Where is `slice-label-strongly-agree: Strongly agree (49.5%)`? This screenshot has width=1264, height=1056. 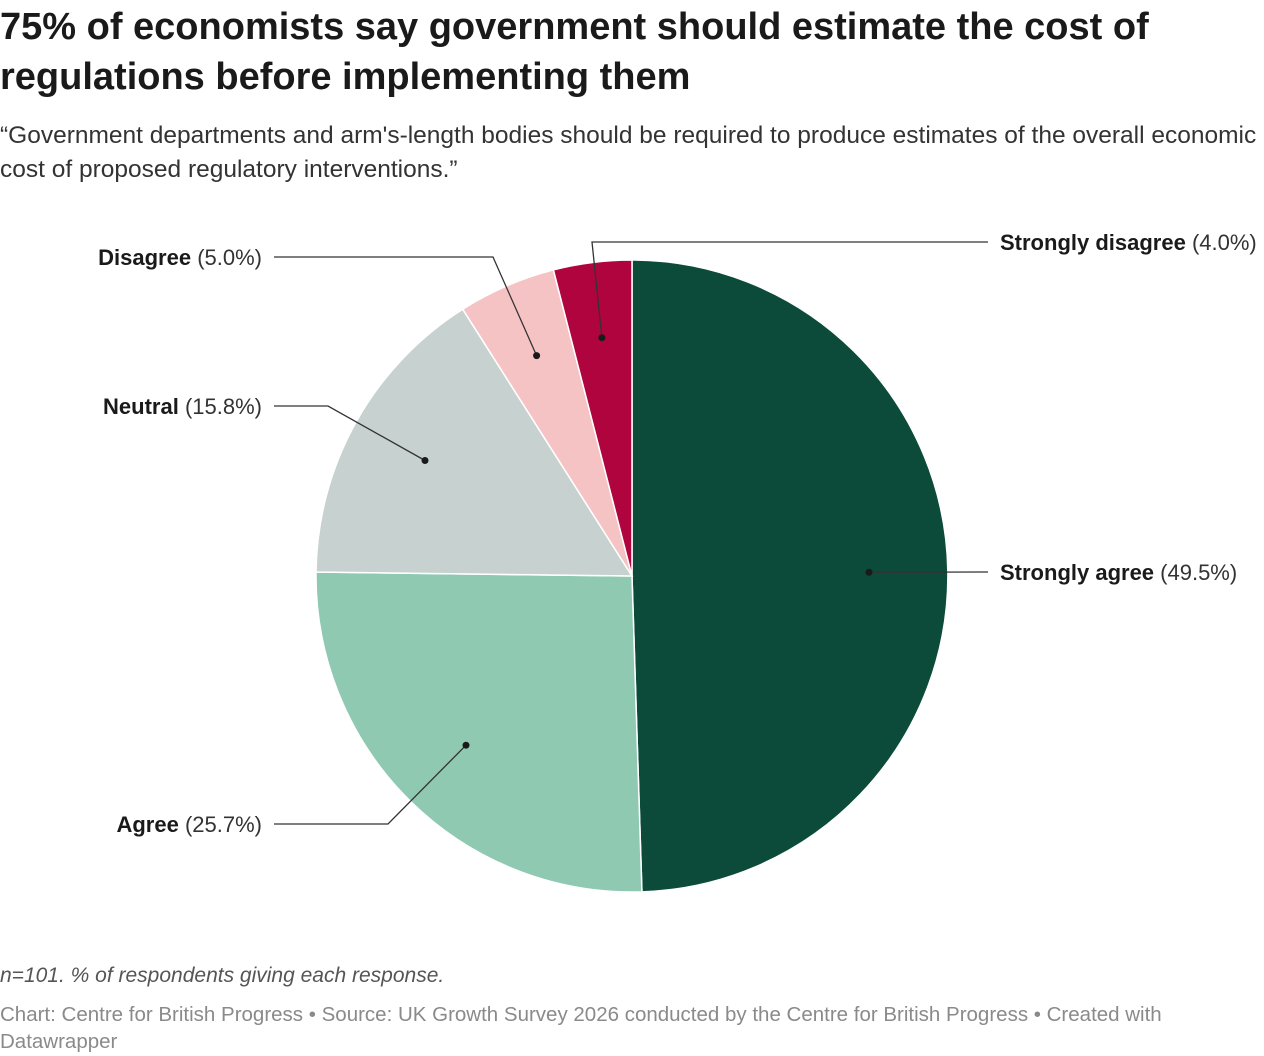
slice-label-strongly-agree: Strongly agree (49.5%) is located at coordinates (1118, 572).